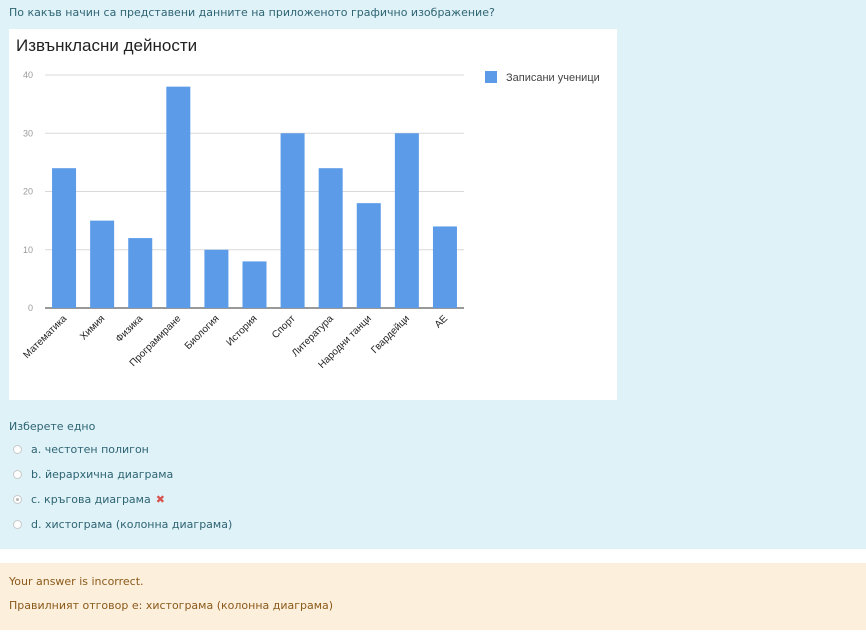  I want to click on y-tick-label: 20, so click(28, 192).